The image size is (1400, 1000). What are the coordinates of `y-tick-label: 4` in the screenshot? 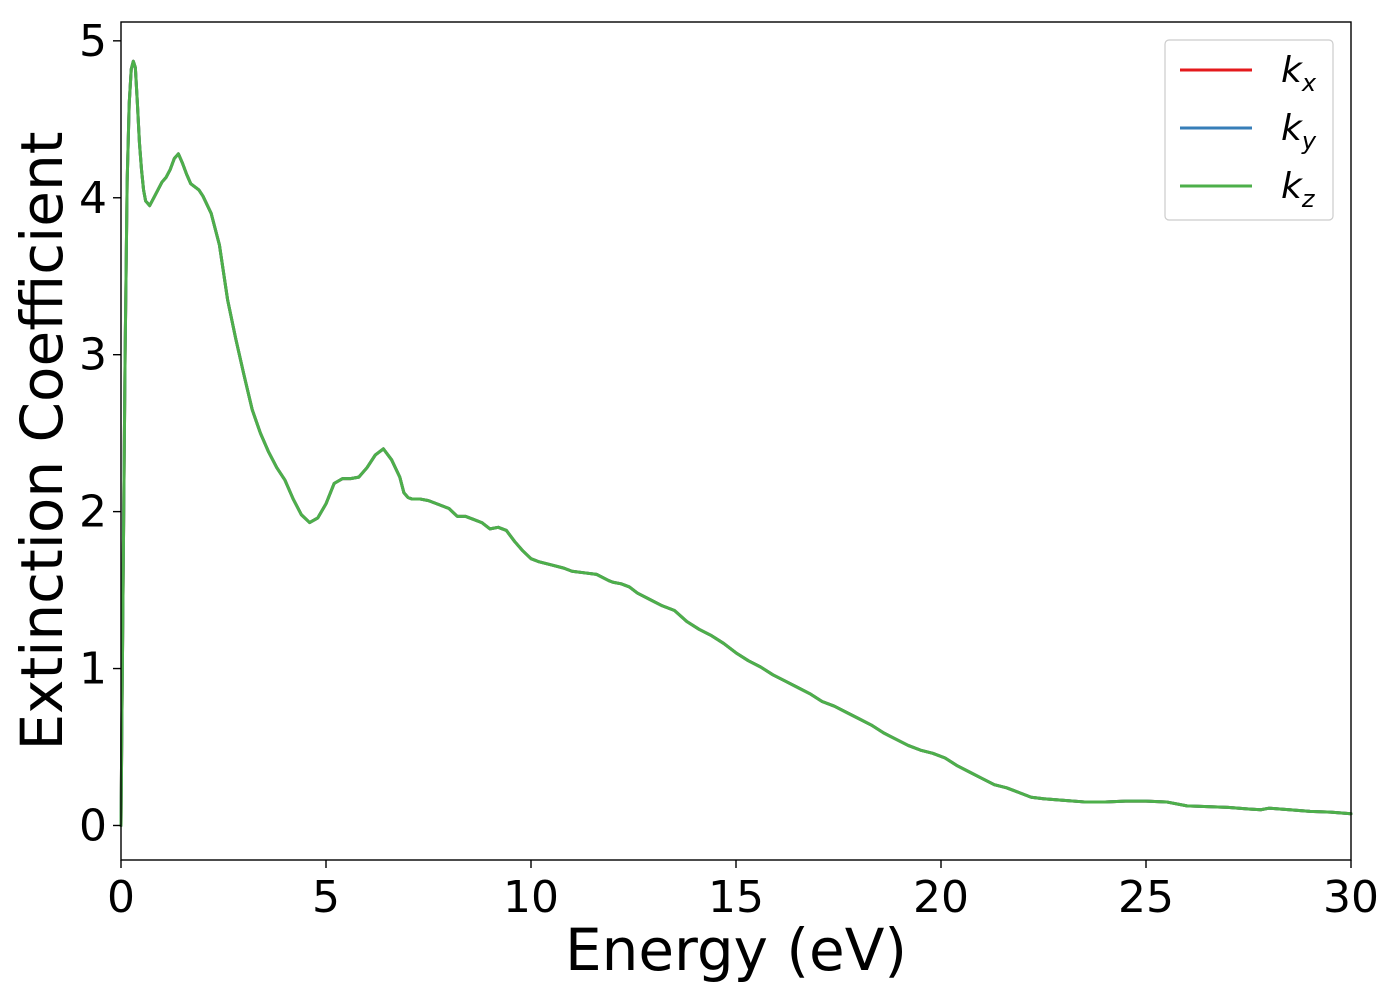 It's located at (93, 198).